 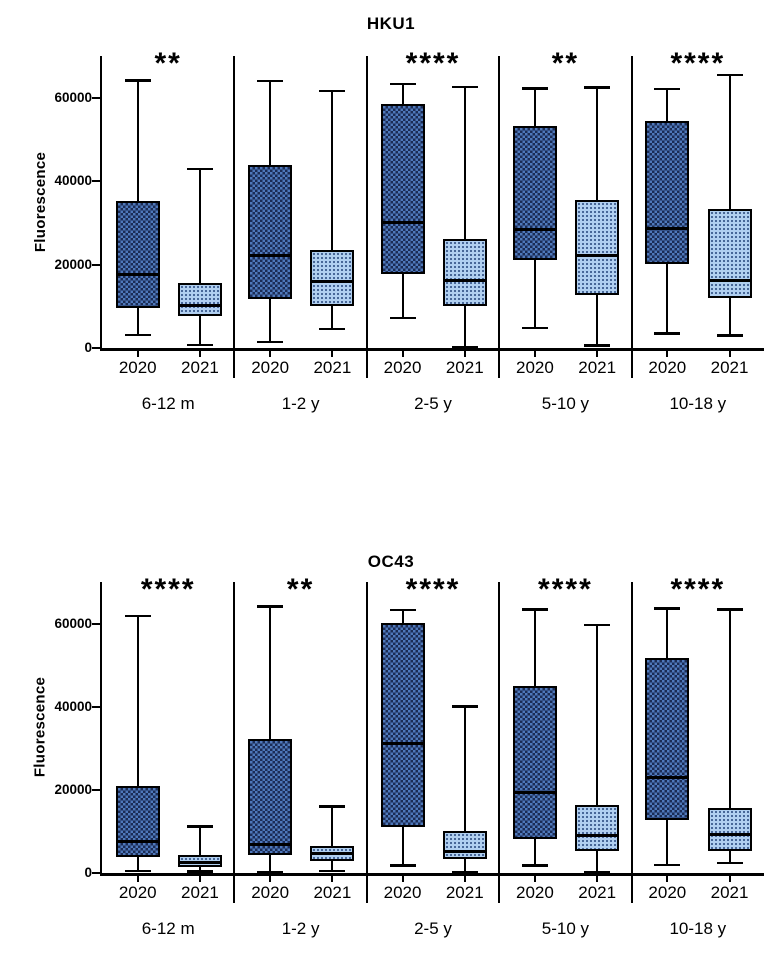 What do you see at coordinates (698, 403) in the screenshot?
I see `group-label: 10-18 y` at bounding box center [698, 403].